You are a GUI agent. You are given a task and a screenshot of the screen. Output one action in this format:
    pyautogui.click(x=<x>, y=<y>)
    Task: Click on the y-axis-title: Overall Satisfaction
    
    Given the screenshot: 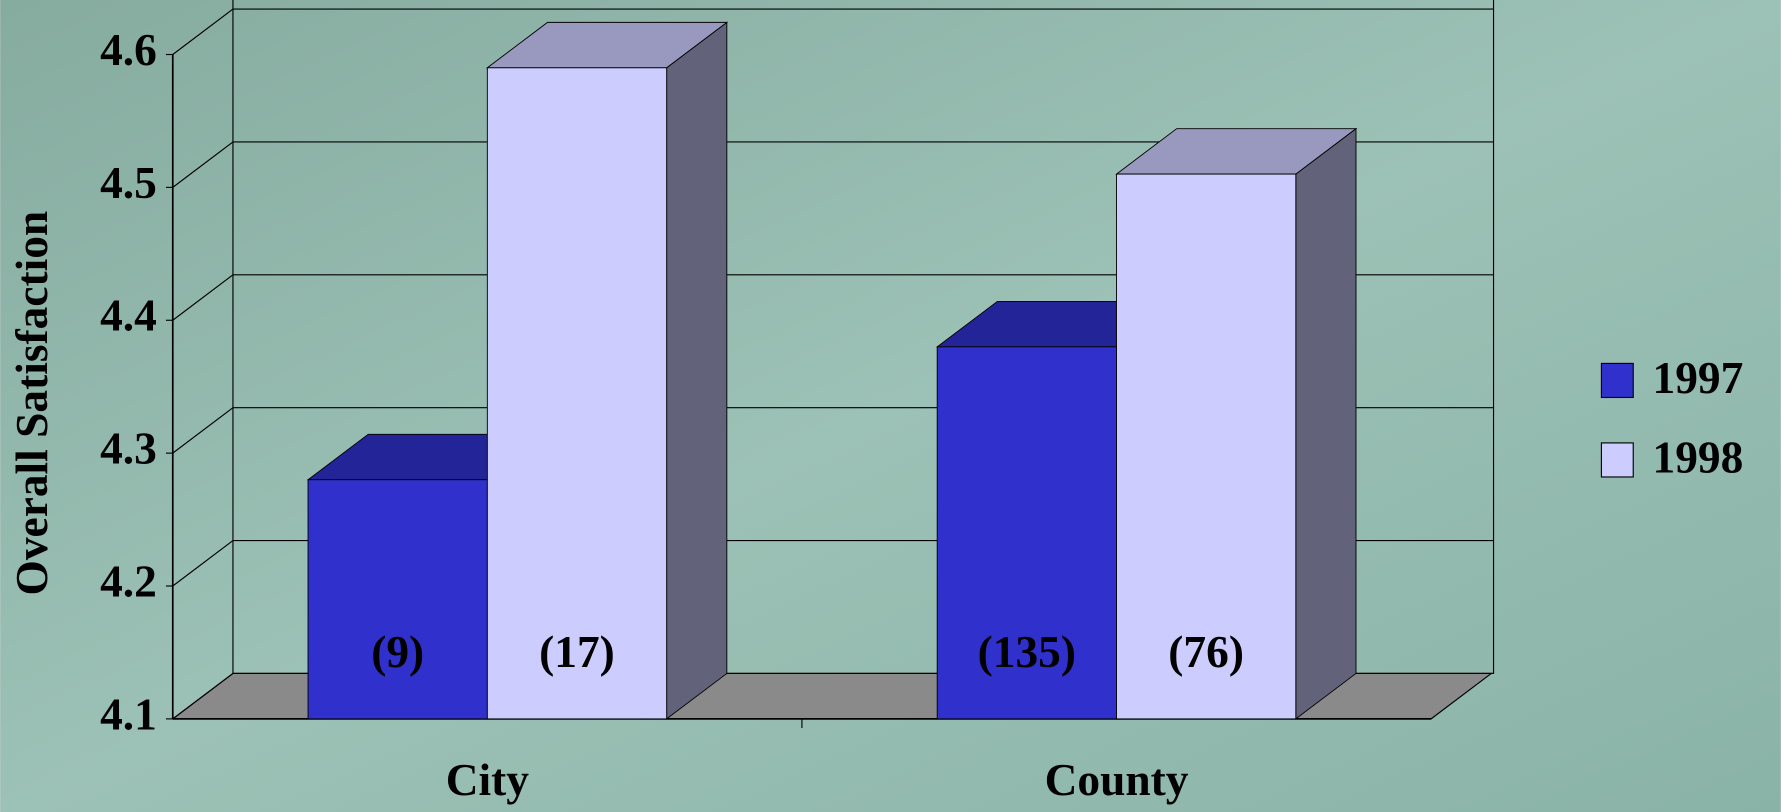 What is the action you would take?
    pyautogui.click(x=32, y=403)
    